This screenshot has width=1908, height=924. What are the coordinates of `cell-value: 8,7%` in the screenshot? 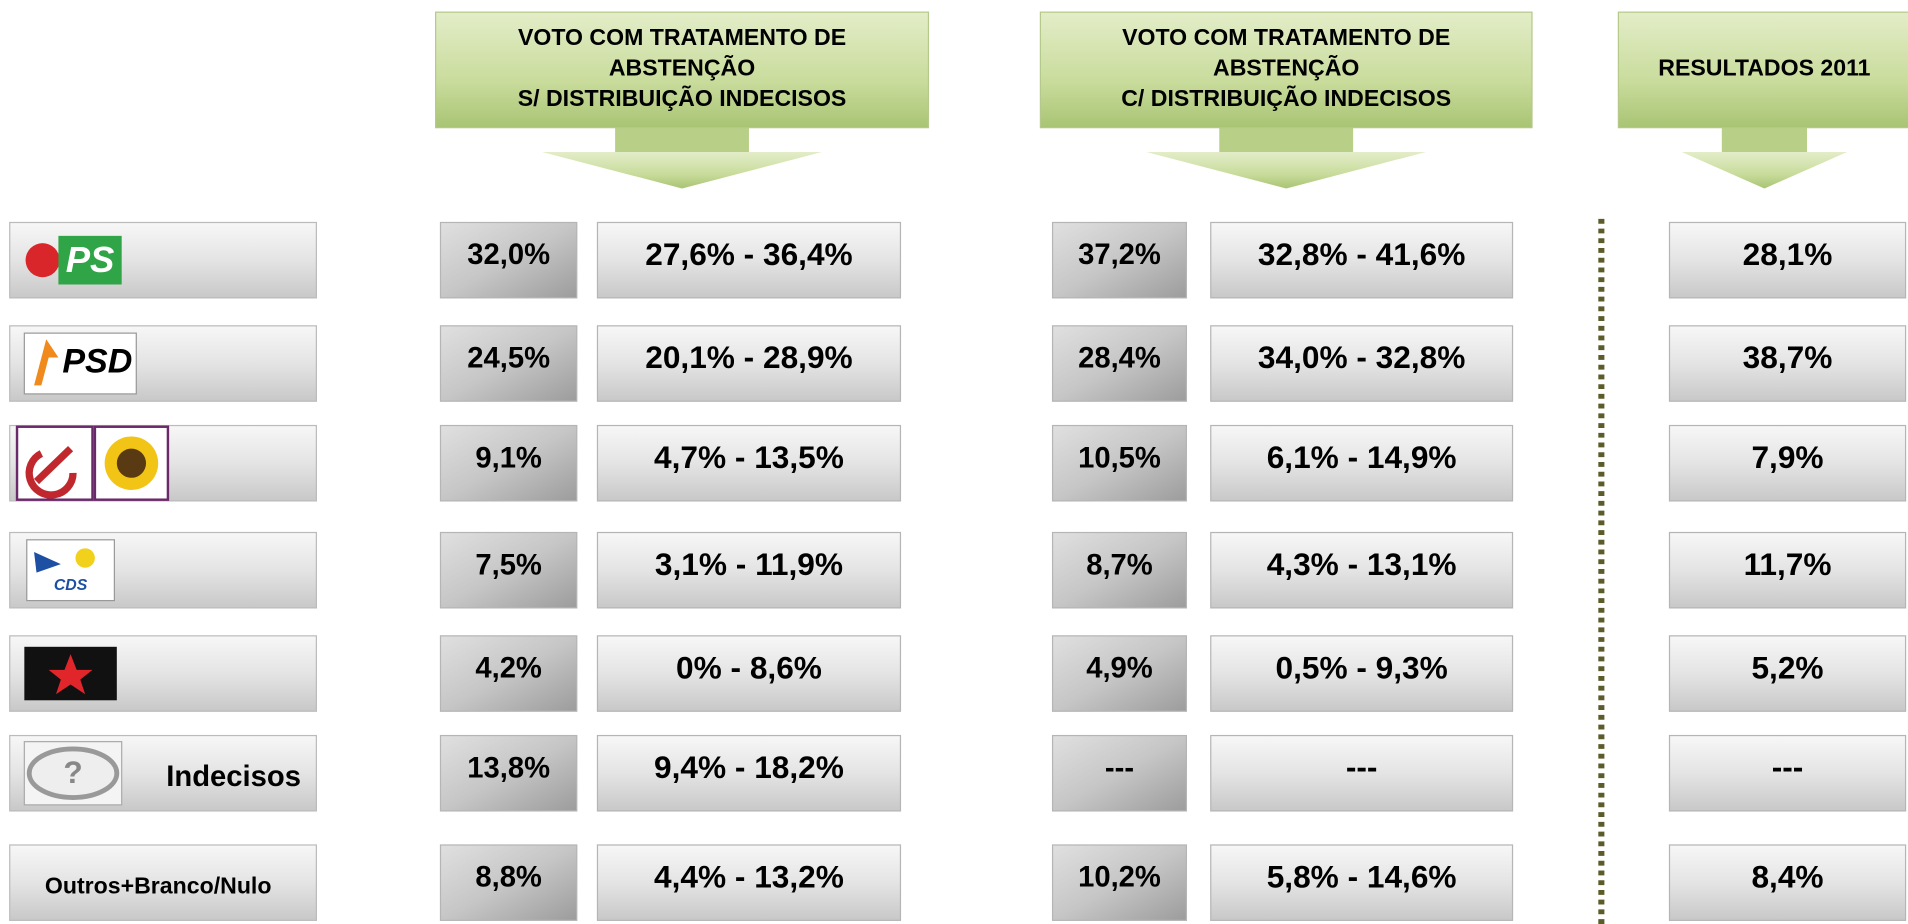 It's located at (1119, 565).